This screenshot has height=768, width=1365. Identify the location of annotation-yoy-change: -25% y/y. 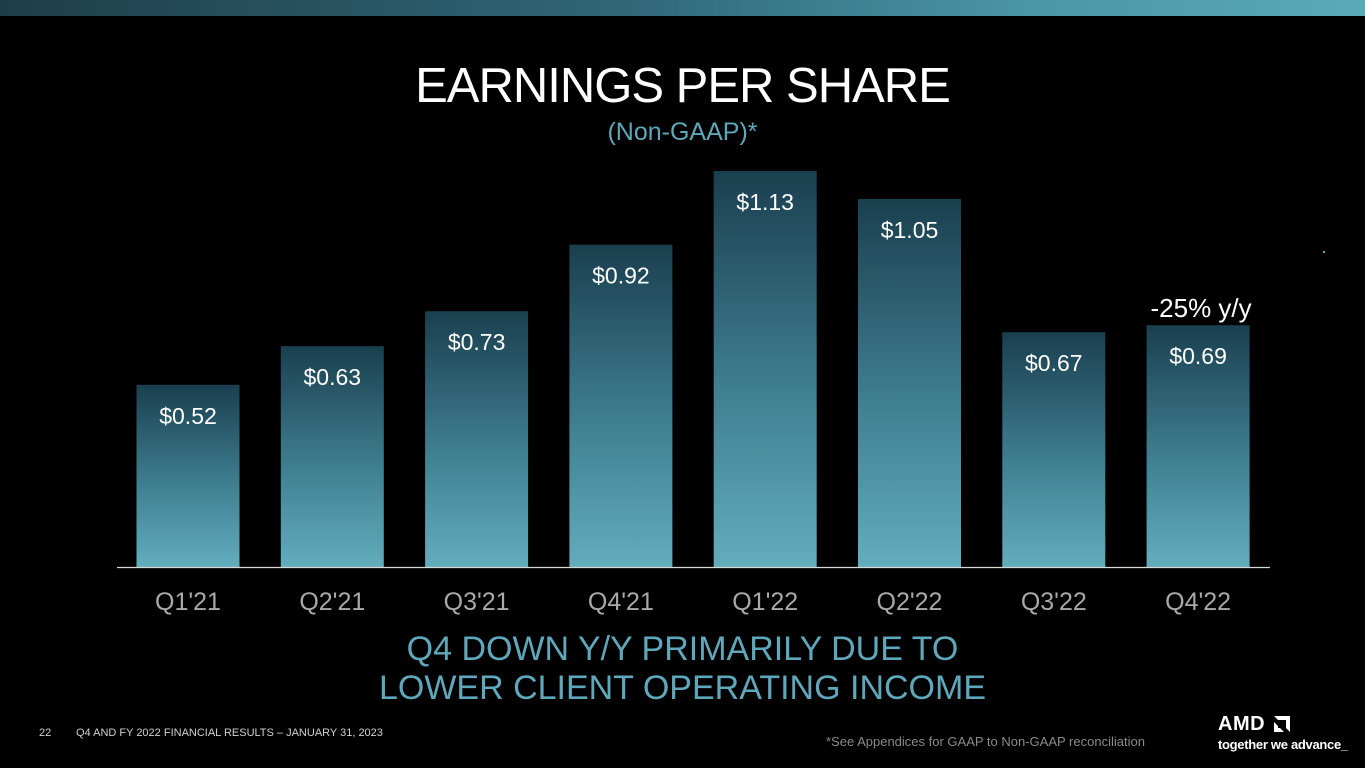
(1201, 308).